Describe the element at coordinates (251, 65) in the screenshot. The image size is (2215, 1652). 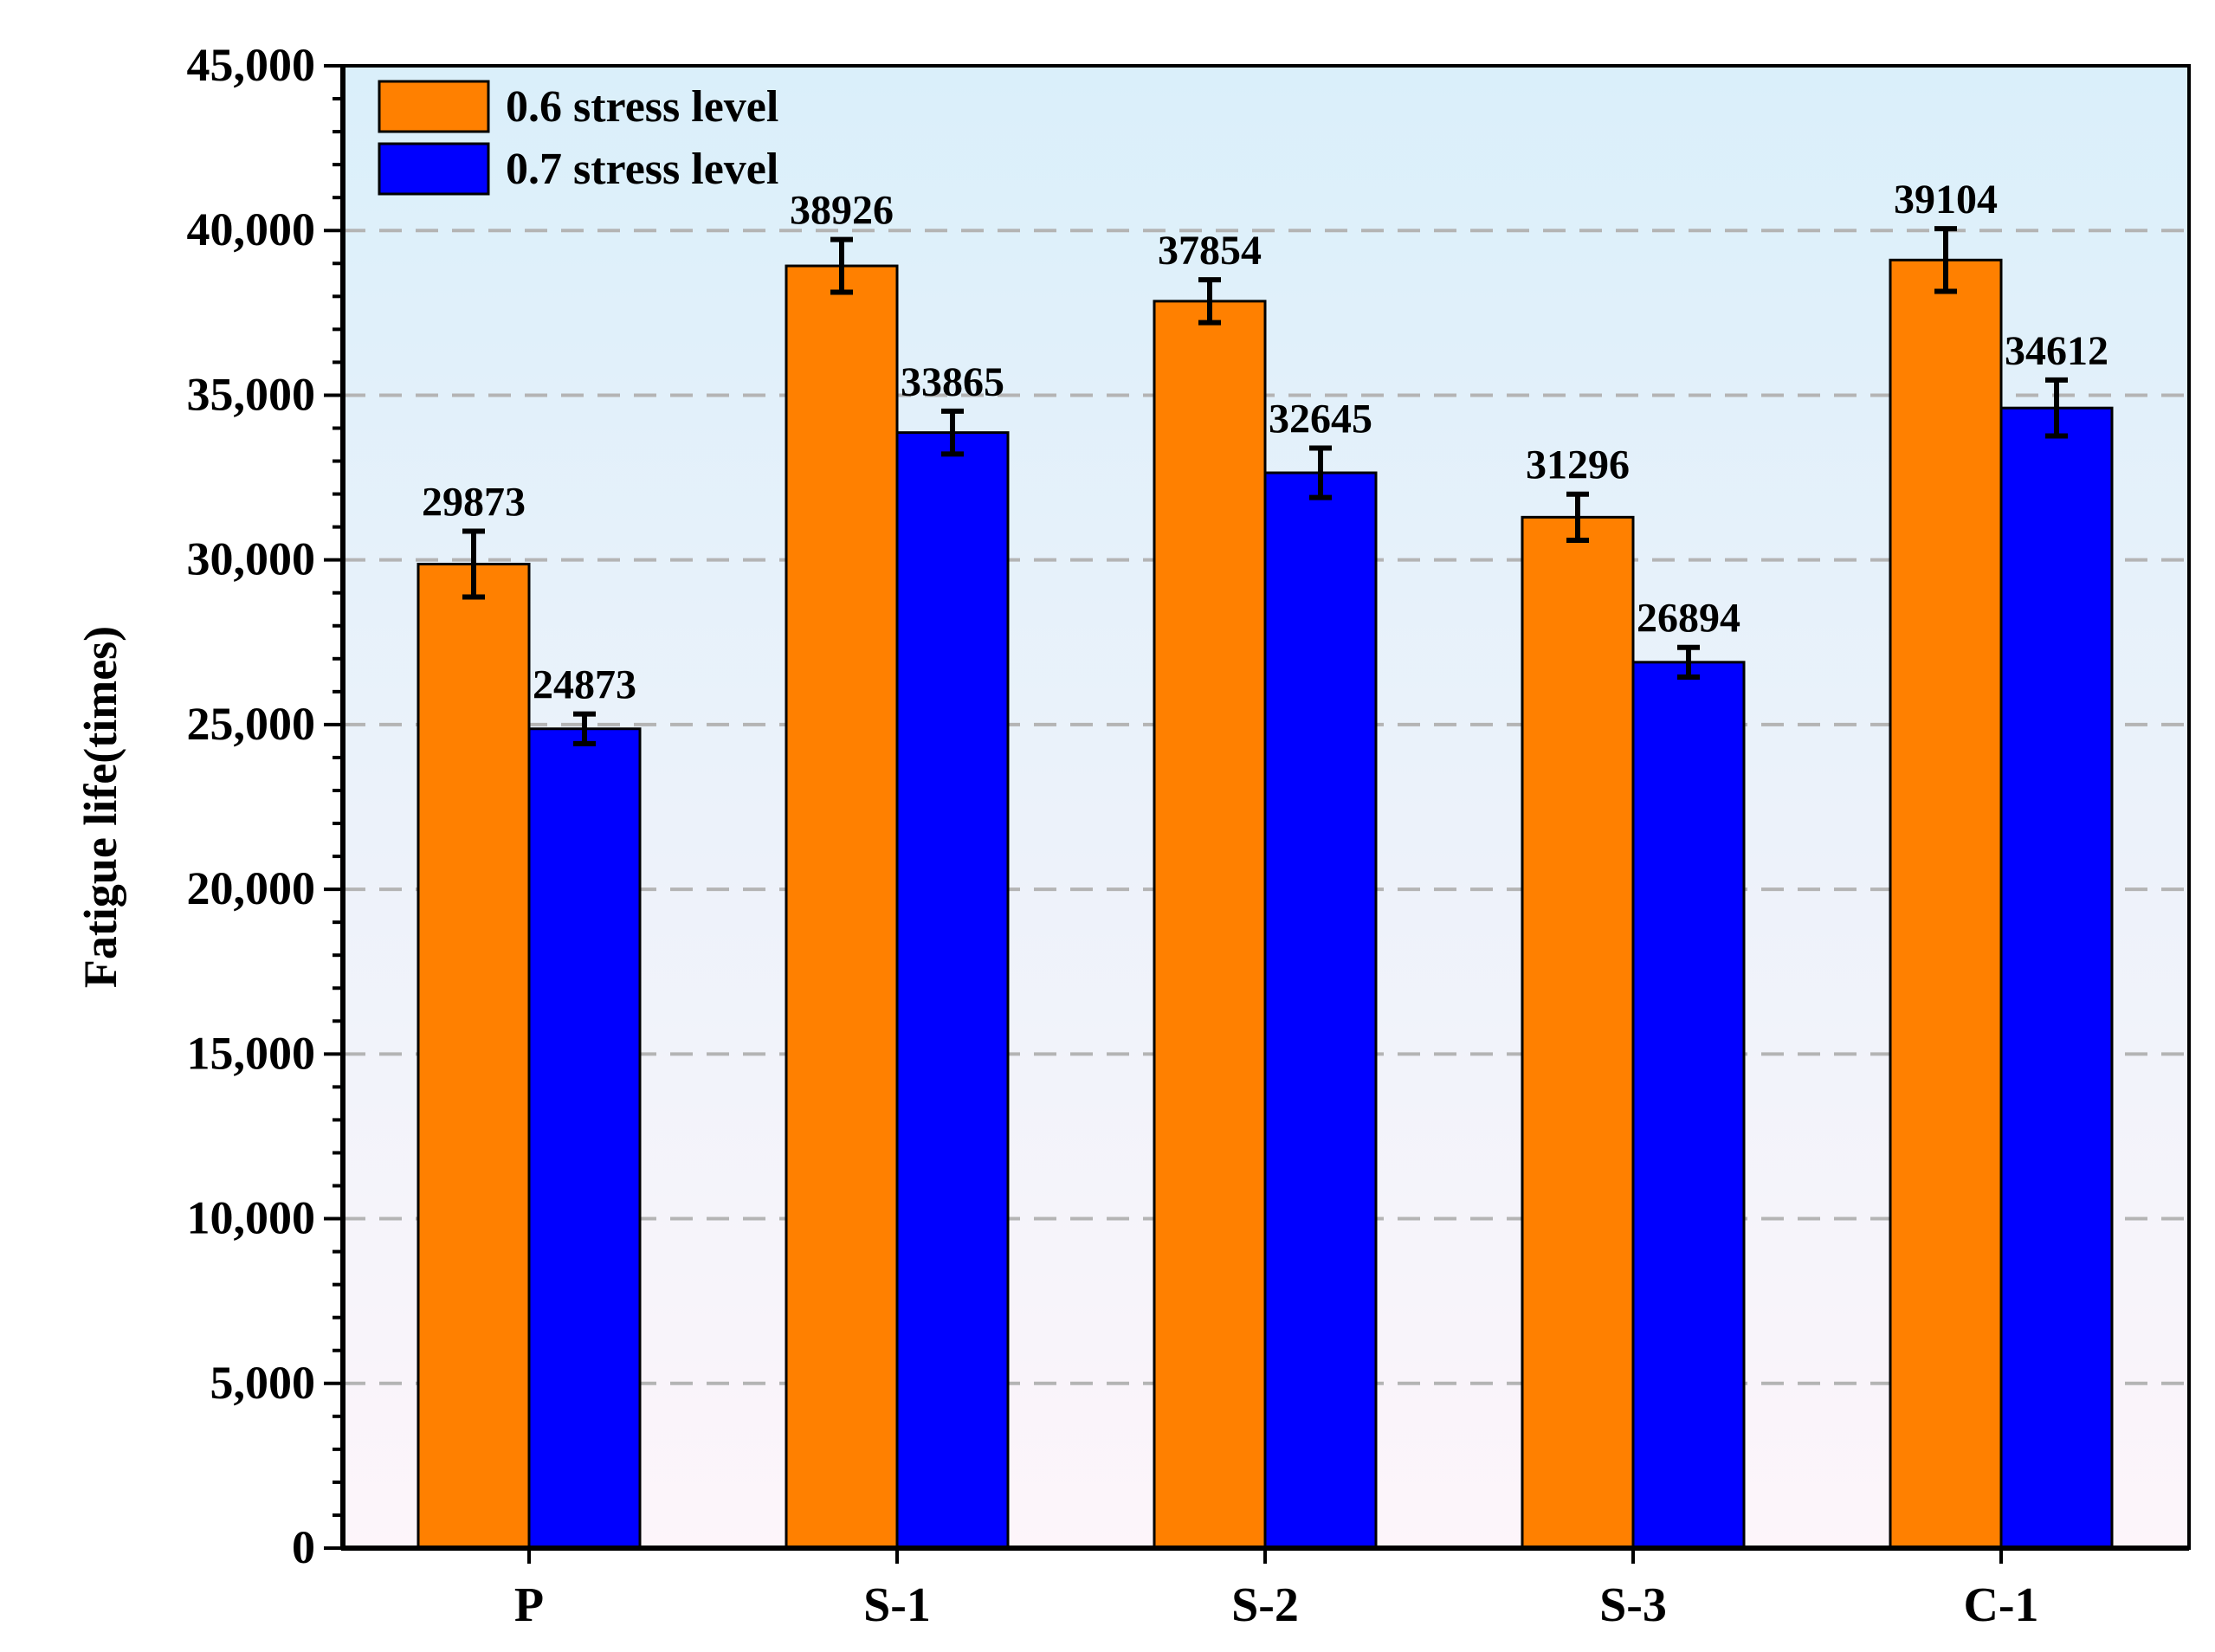
I see `y-tick-label: 45,000` at that location.